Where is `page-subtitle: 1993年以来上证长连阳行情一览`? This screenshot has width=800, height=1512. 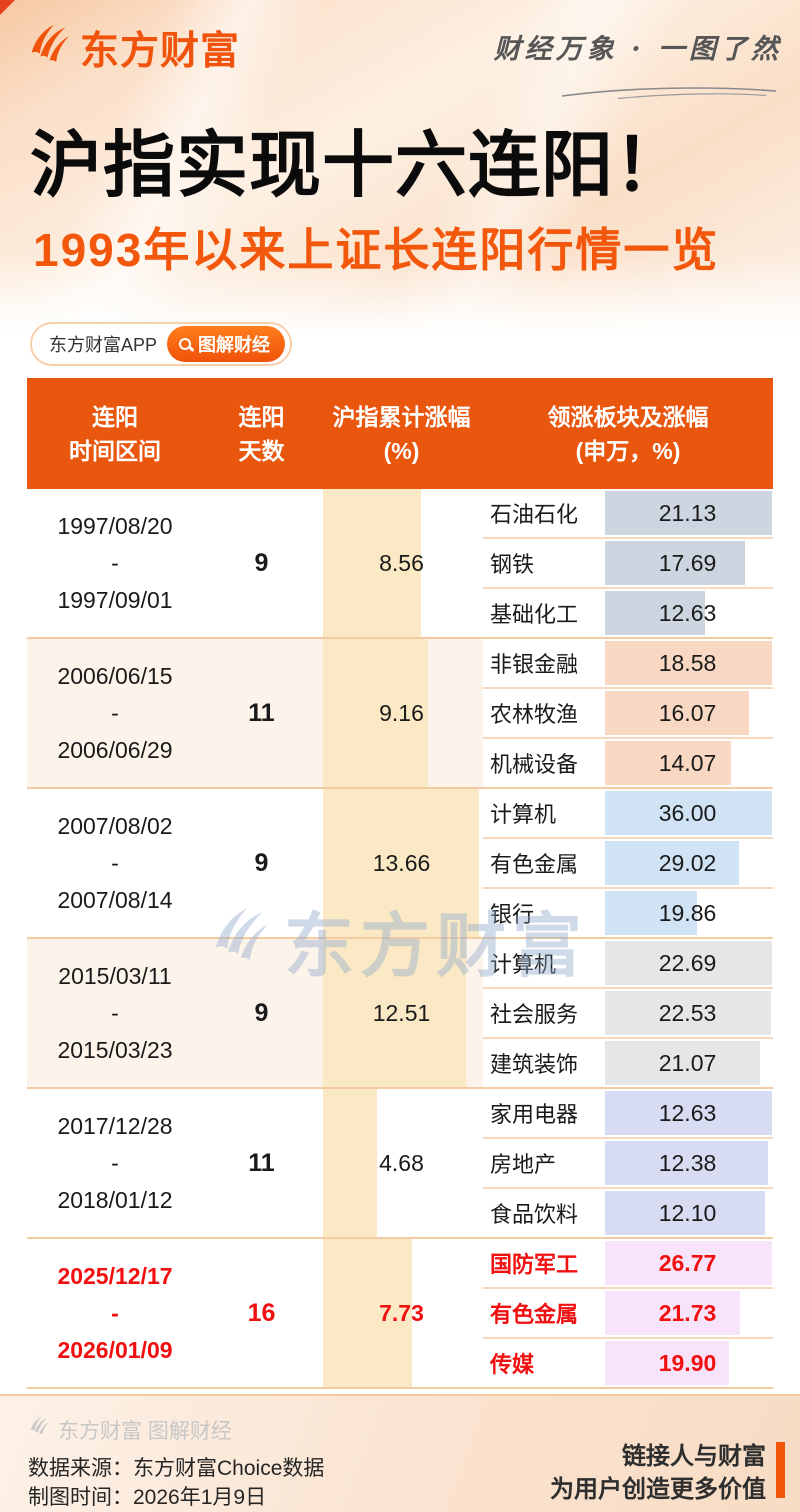
page-subtitle: 1993年以来上证长连阳行情一览 is located at coordinates (376, 250).